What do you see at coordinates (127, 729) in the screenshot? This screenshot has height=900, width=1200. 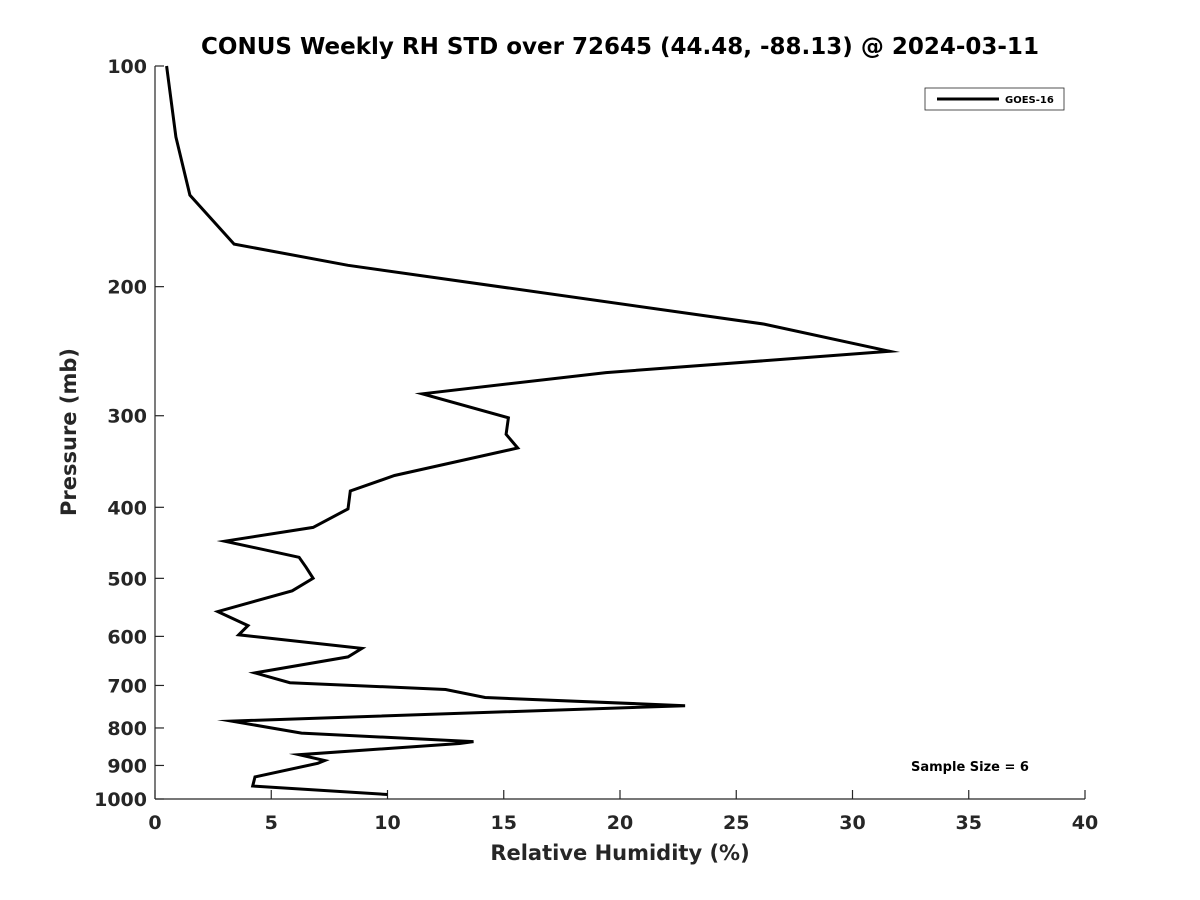 I see `y-tick-label: 800` at bounding box center [127, 729].